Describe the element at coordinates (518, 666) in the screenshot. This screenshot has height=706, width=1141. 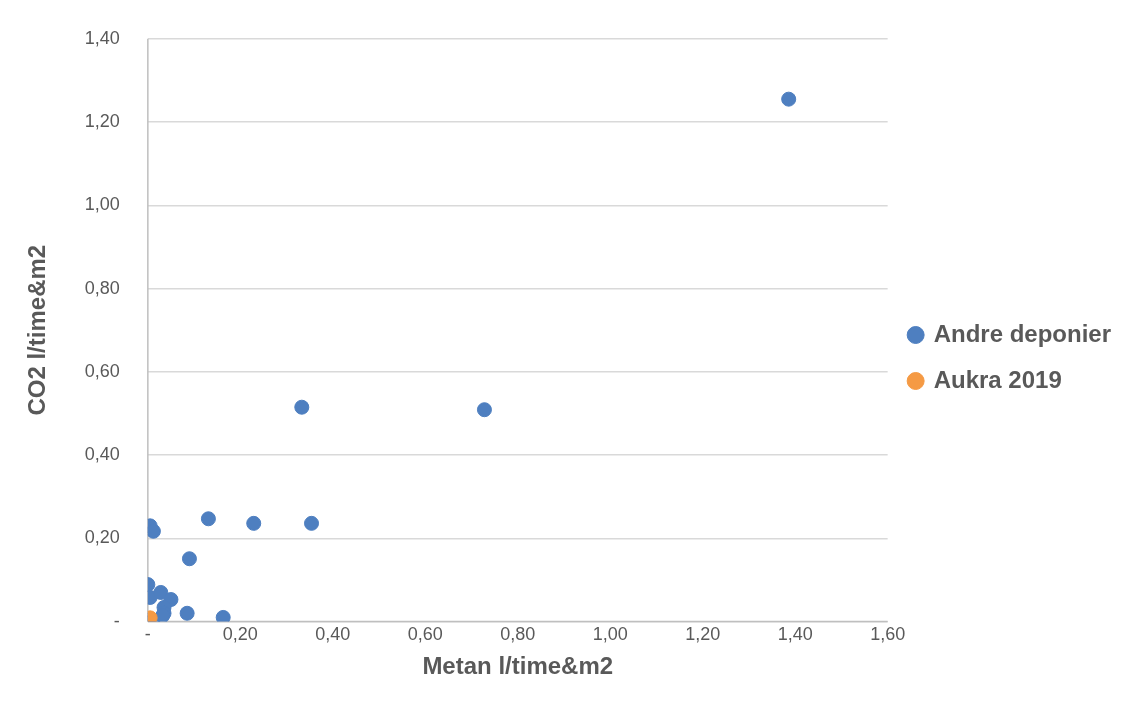
I see `x-axis-title: Metan l/time&m2` at that location.